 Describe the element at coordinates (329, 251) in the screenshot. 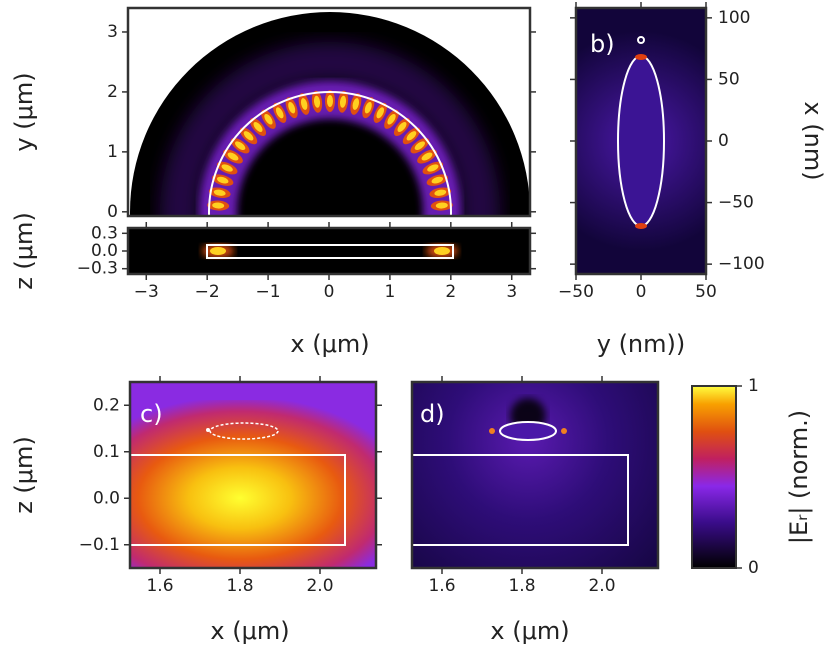

I see `field-map-a-z` at that location.